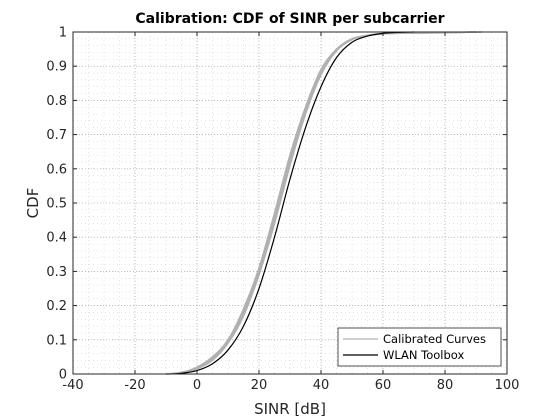  I want to click on y-tick-label: 1, so click(63, 33).